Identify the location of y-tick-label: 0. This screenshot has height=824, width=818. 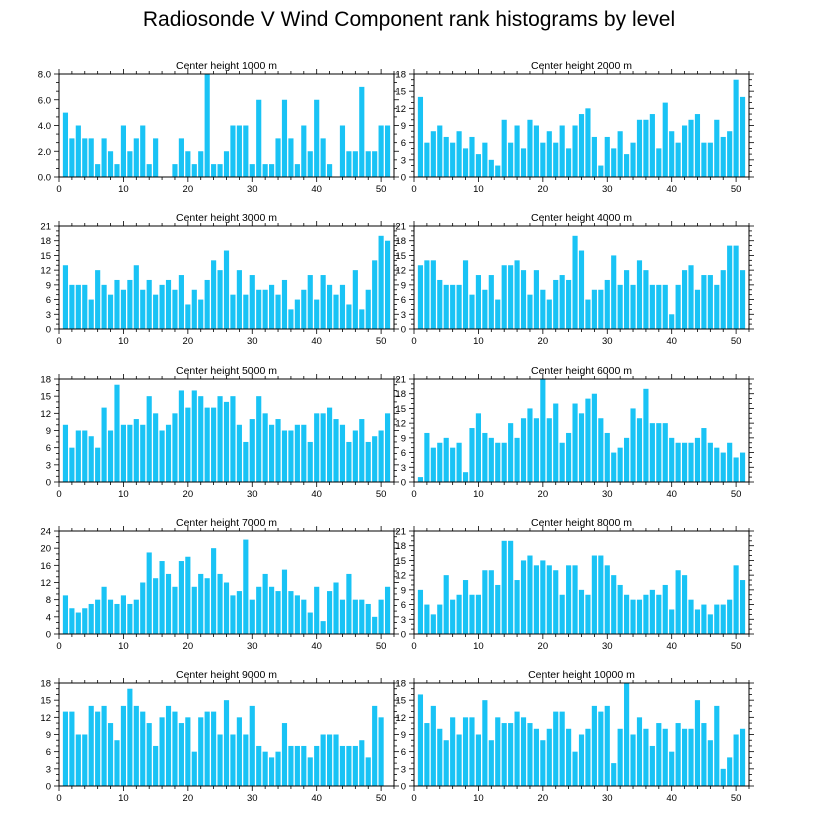
(48, 635).